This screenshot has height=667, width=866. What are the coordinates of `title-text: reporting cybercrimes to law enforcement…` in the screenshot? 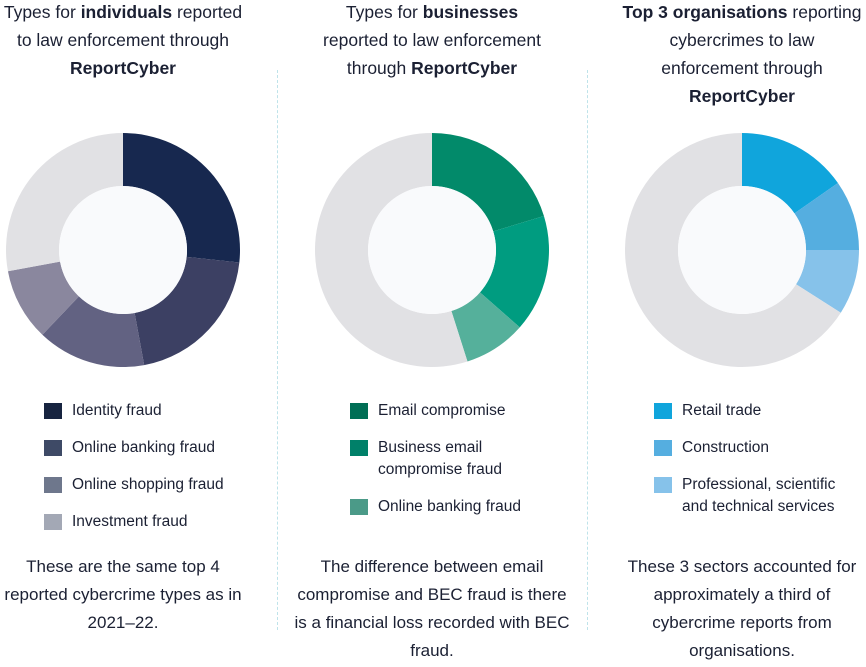 It's located at (761, 40).